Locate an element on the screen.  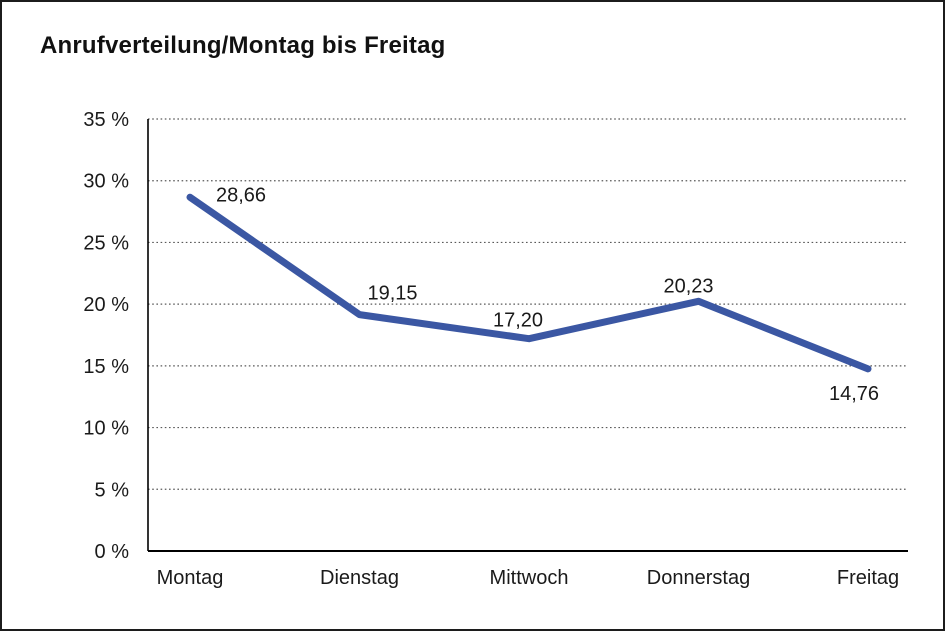
data-point-label: 17,20 is located at coordinates (518, 321).